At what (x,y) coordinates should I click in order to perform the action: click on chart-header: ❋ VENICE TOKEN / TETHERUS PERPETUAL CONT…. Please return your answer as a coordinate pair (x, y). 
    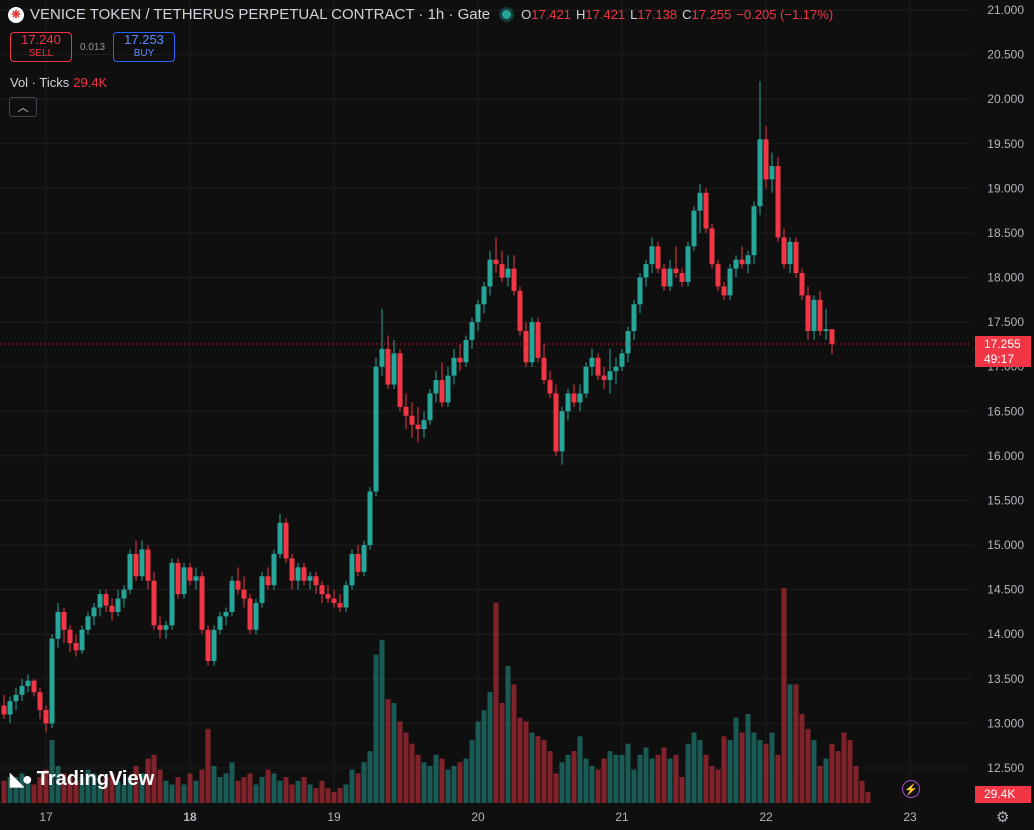
    Looking at the image, I should click on (420, 14).